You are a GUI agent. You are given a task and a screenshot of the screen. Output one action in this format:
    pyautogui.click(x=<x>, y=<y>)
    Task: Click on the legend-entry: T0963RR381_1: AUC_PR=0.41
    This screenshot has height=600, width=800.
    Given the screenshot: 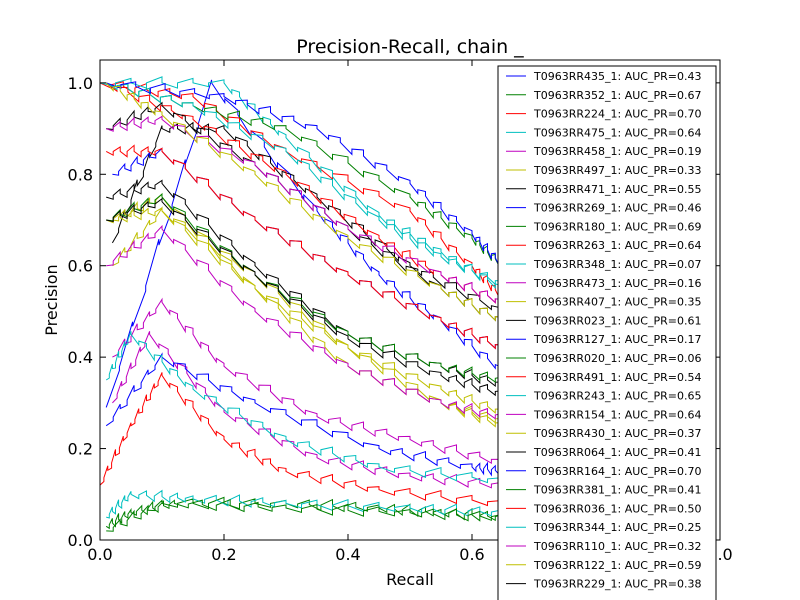 What is the action you would take?
    pyautogui.click(x=617, y=490)
    